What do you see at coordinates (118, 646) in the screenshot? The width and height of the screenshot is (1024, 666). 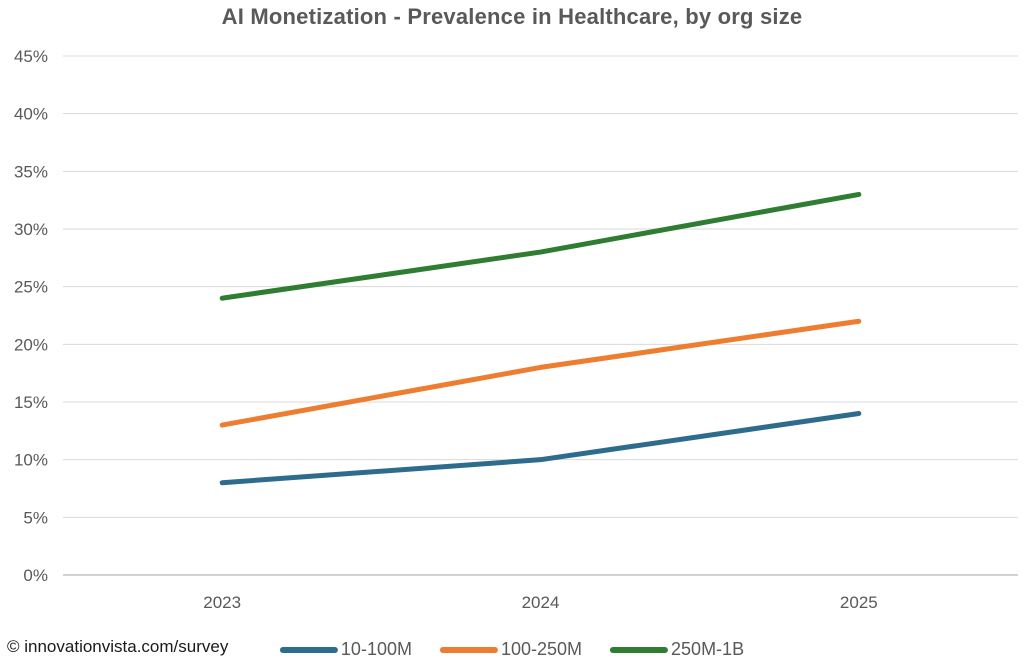 I see `source-credit: © innovationvista.com/survey` at bounding box center [118, 646].